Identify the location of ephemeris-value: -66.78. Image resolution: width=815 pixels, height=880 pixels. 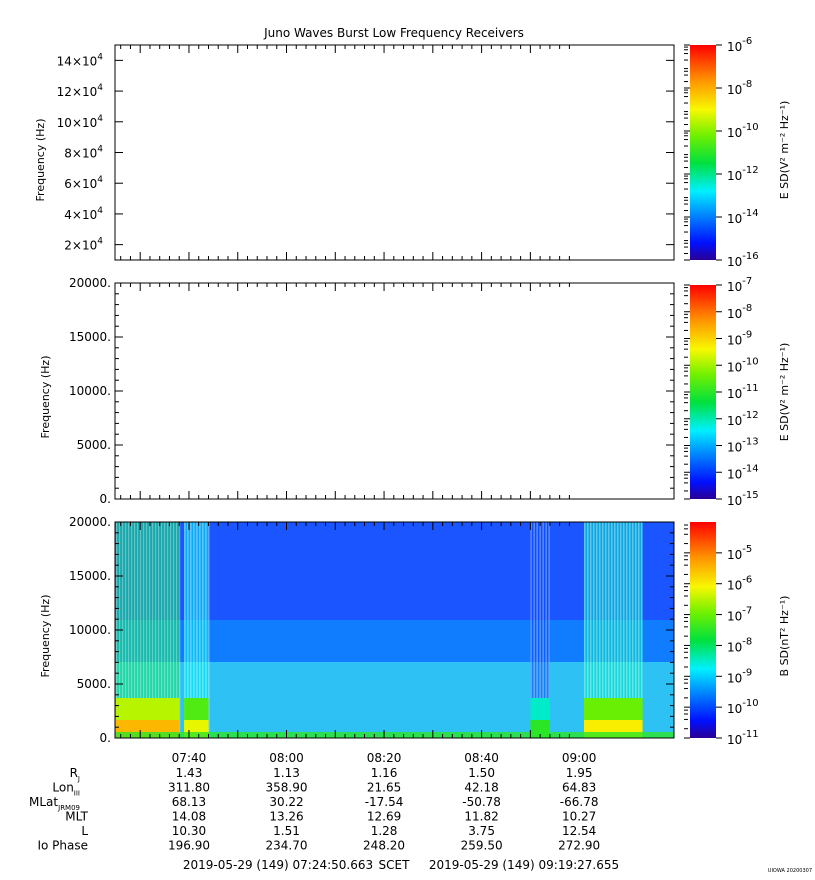
(579, 802).